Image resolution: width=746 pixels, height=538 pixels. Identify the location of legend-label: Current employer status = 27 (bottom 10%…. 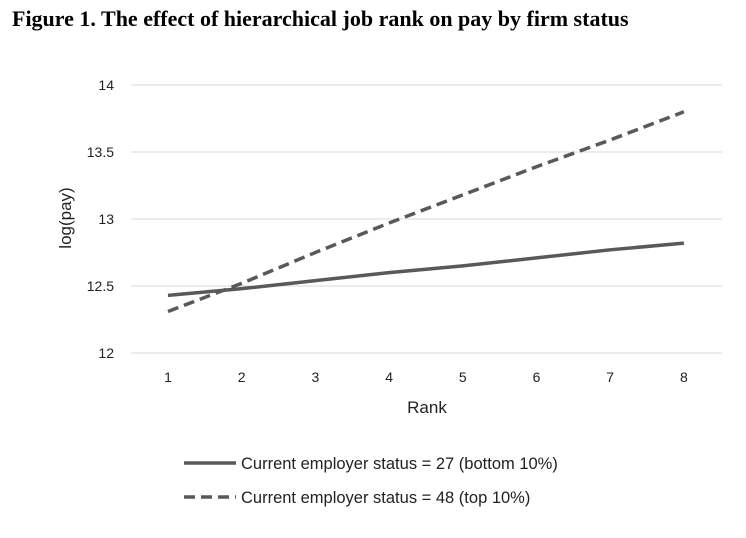
(399, 464).